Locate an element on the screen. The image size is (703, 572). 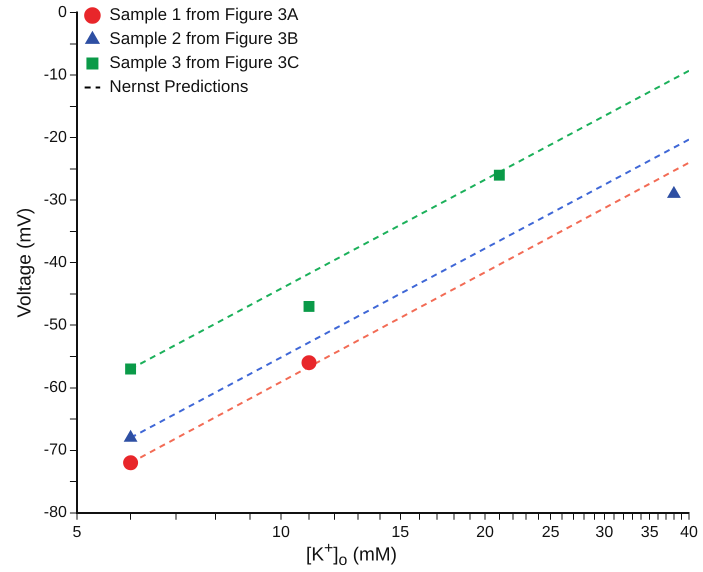
x-tick-label: 10 is located at coordinates (281, 532).